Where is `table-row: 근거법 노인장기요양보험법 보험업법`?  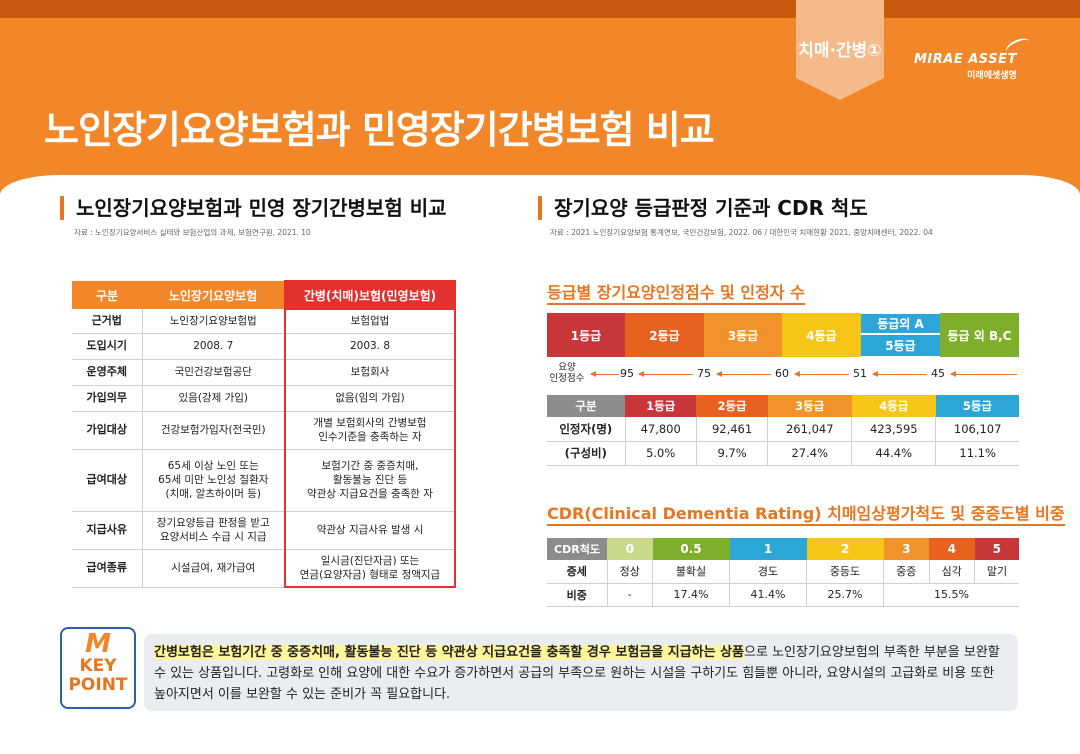
table-row: 근거법 노인장기요양보험법 보험업법 is located at coordinates (264, 321).